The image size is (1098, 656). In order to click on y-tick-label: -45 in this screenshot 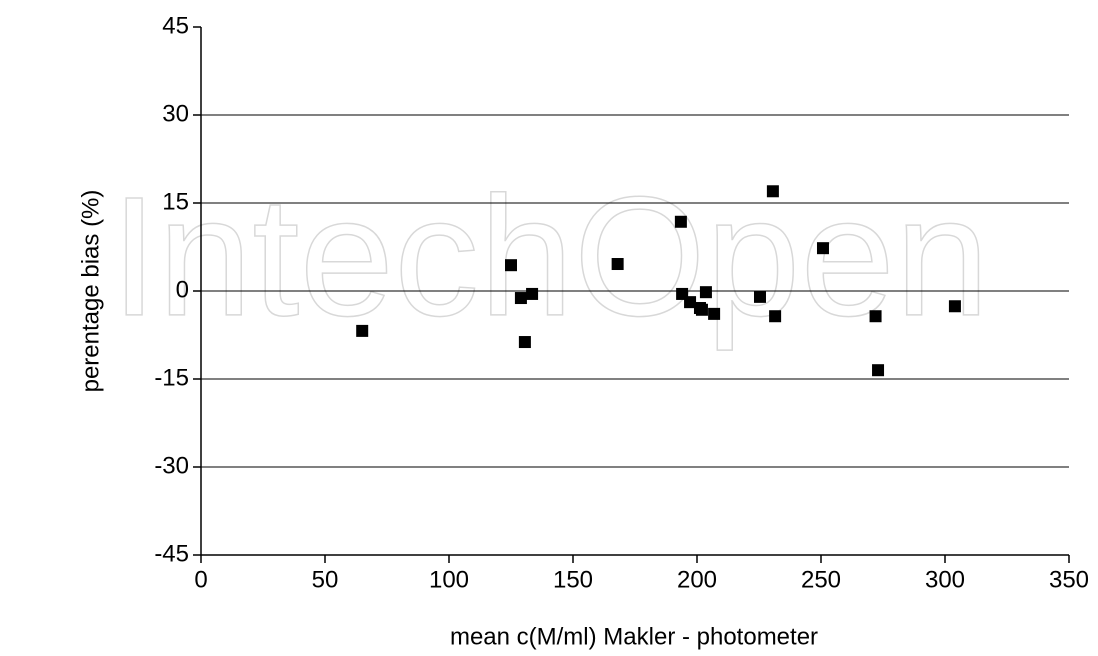, I will do `click(171, 553)`.